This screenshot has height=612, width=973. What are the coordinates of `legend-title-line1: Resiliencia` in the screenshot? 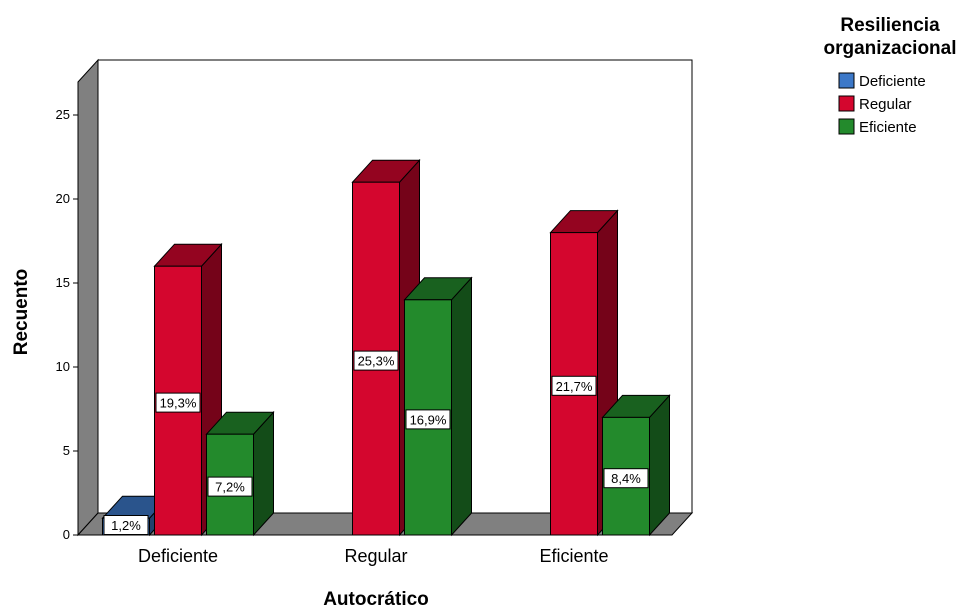 It's located at (890, 25).